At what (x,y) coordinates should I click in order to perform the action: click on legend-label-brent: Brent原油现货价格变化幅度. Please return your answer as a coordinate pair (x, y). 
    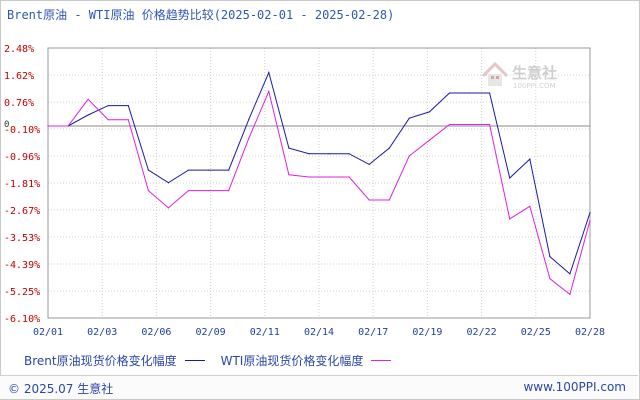
    Looking at the image, I should click on (100, 361).